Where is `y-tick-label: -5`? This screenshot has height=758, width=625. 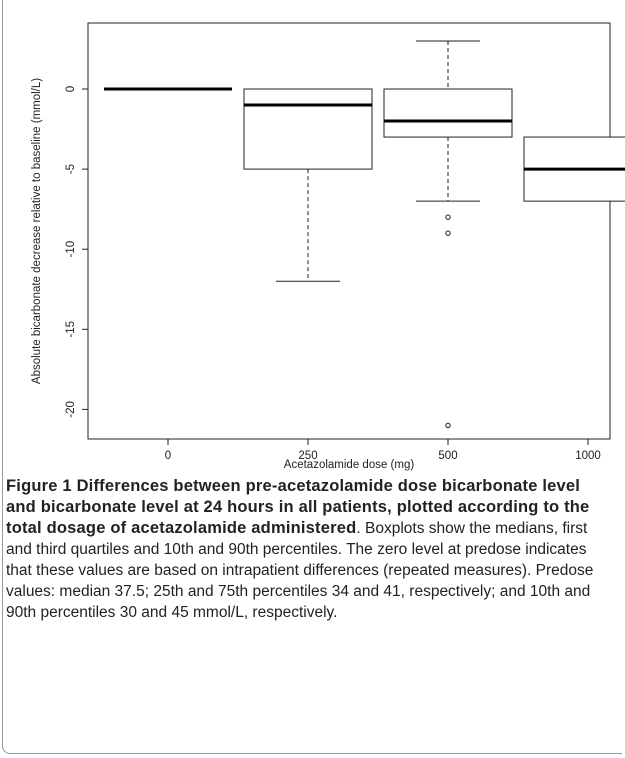
y-tick-label: -5 is located at coordinates (71, 169).